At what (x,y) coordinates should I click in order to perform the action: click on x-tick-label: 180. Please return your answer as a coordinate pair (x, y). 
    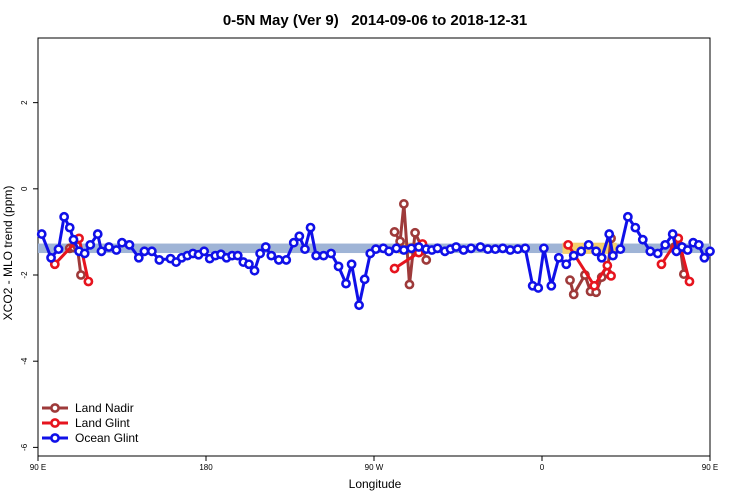
    Looking at the image, I should click on (206, 467).